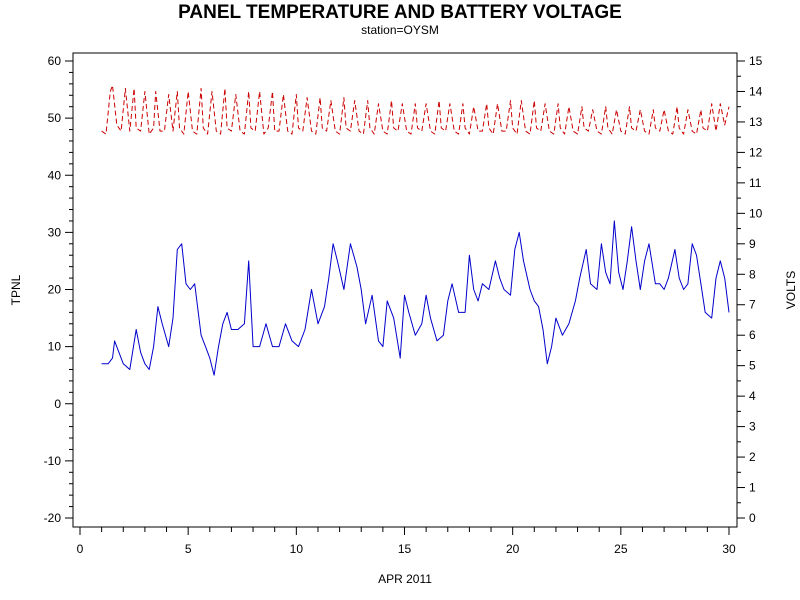 The height and width of the screenshot is (600, 800). Describe the element at coordinates (16, 289) in the screenshot. I see `y-axis-left-label: TPNL` at that location.